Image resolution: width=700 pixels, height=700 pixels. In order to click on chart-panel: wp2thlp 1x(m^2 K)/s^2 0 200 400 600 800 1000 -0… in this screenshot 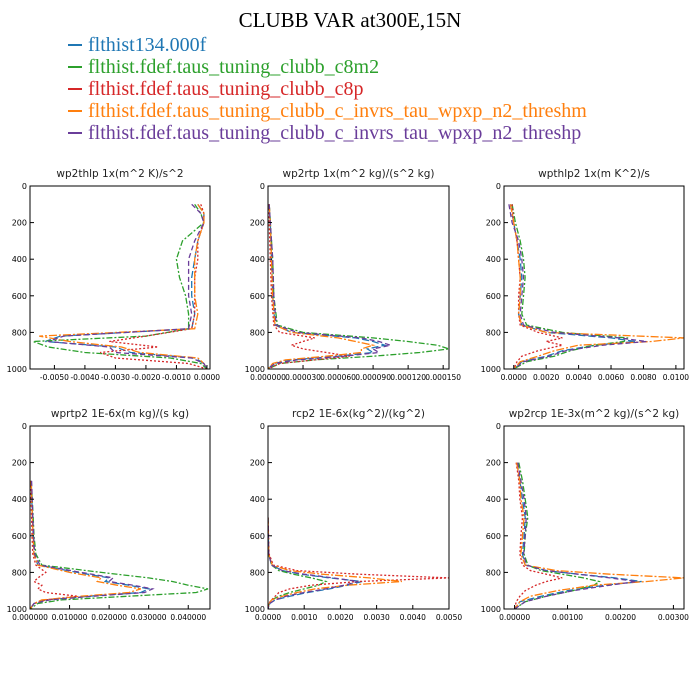, I will do `click(114, 275)`.